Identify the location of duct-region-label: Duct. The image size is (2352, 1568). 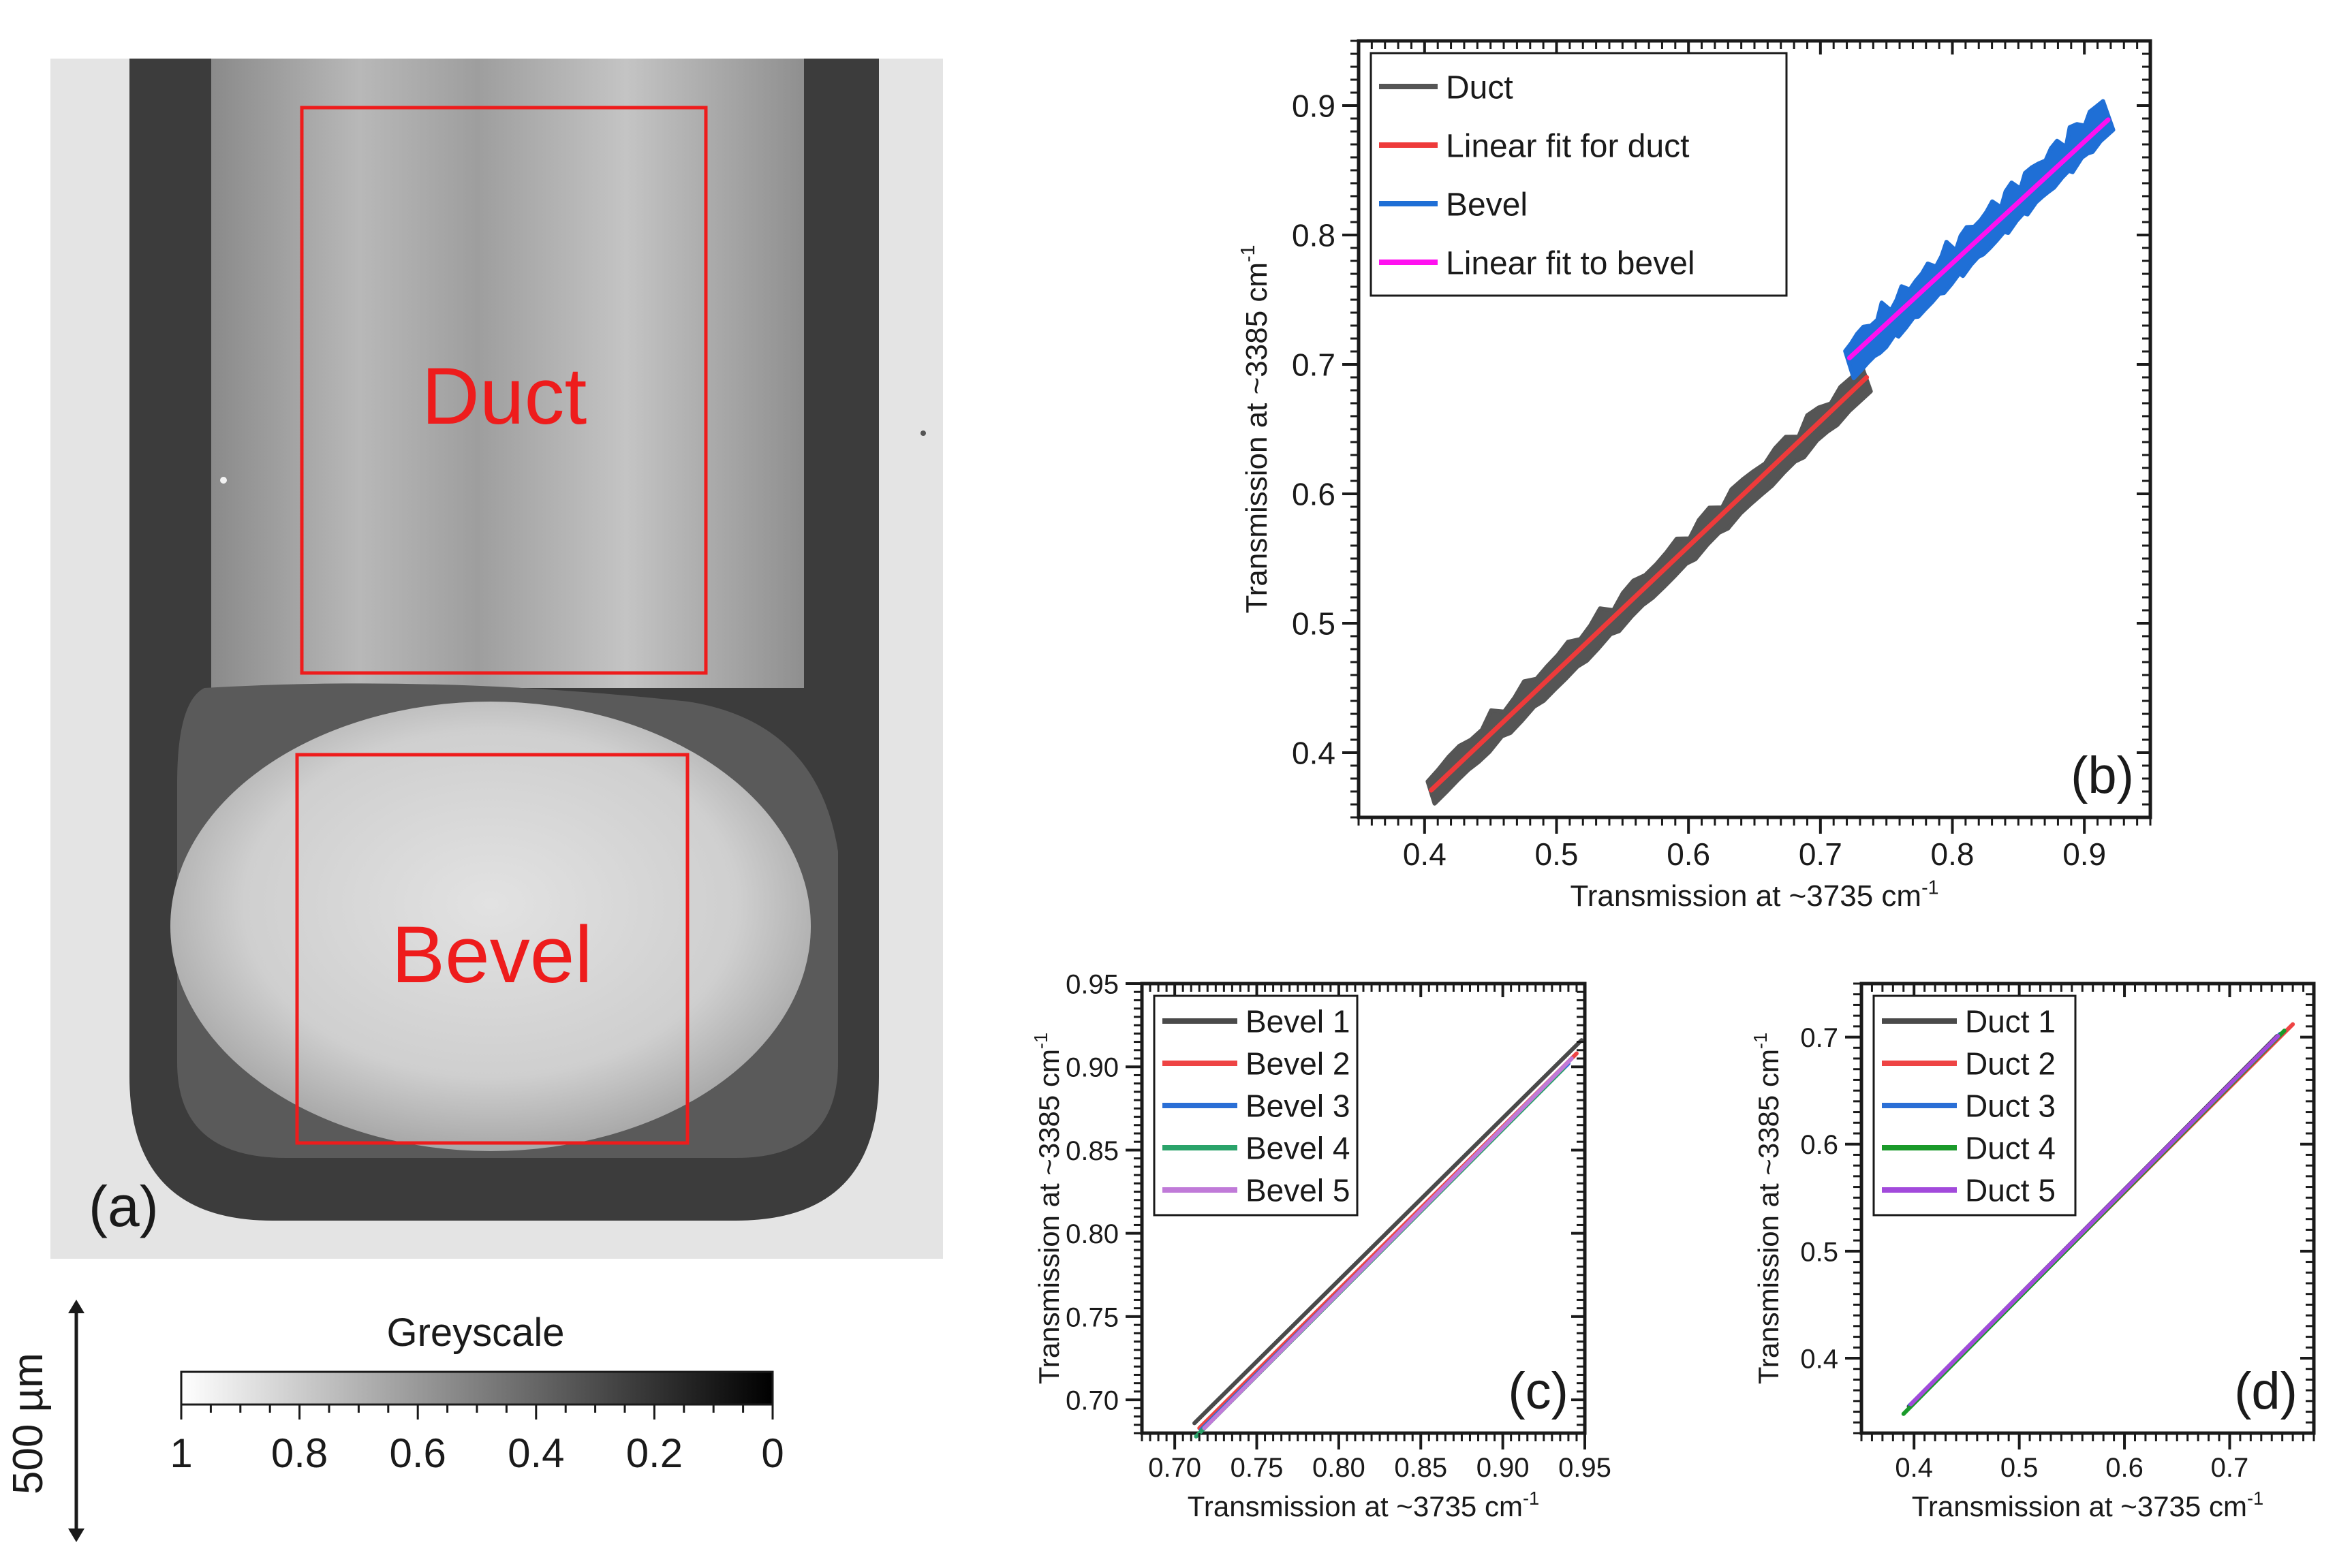
(505, 396).